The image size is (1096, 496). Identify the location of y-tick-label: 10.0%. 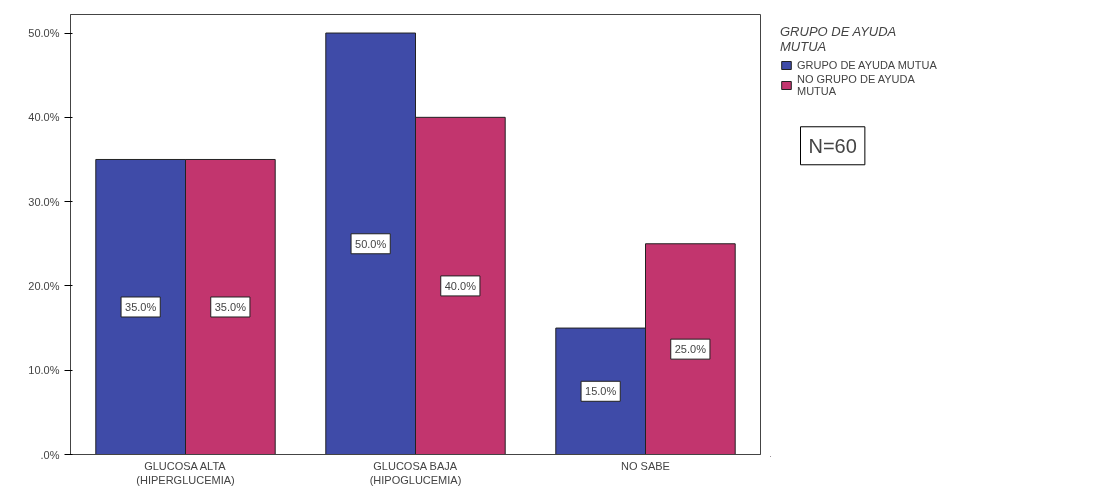
(44, 370).